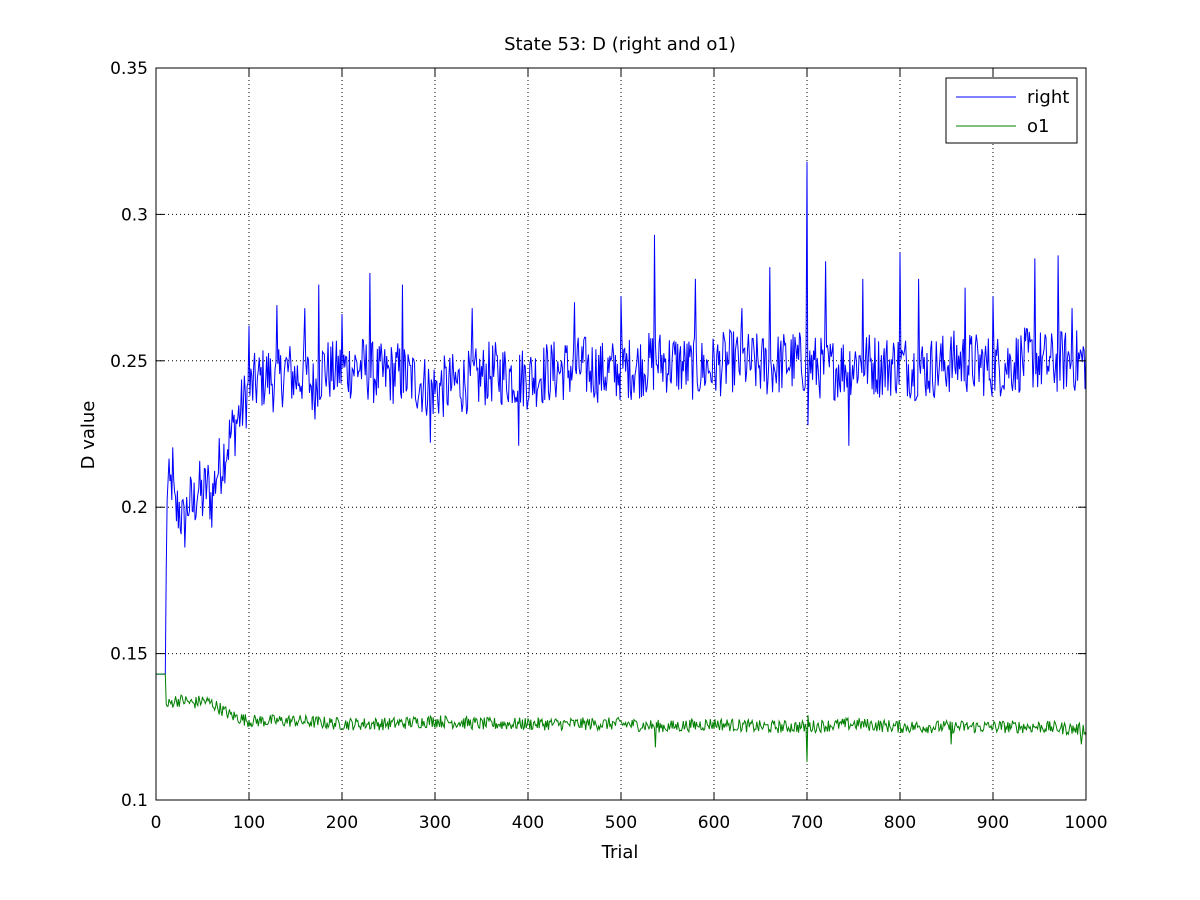 The height and width of the screenshot is (900, 1200). I want to click on x-tick-label: 0, so click(156, 823).